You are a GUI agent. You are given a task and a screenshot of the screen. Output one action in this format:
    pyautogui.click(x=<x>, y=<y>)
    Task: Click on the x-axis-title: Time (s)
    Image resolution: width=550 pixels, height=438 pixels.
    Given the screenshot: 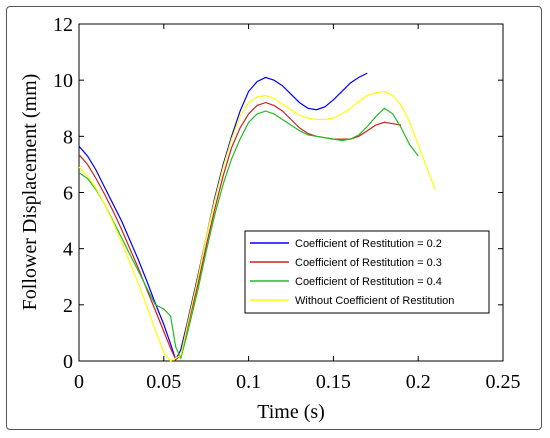 What is the action you would take?
    pyautogui.click(x=291, y=412)
    